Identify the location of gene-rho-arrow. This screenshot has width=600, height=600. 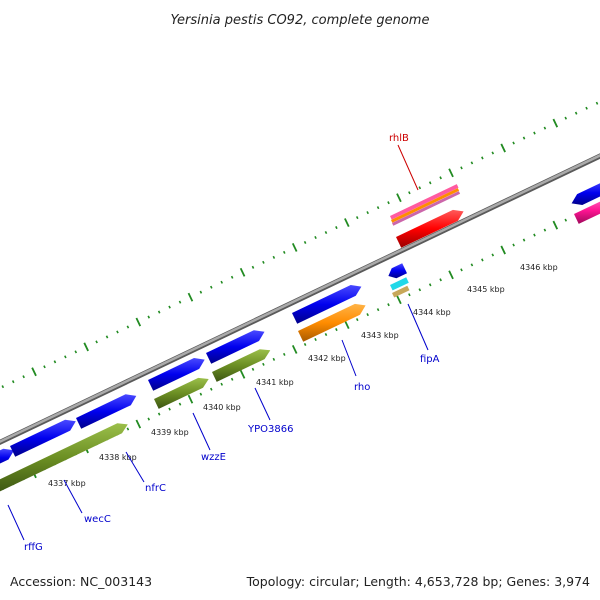
(327, 304).